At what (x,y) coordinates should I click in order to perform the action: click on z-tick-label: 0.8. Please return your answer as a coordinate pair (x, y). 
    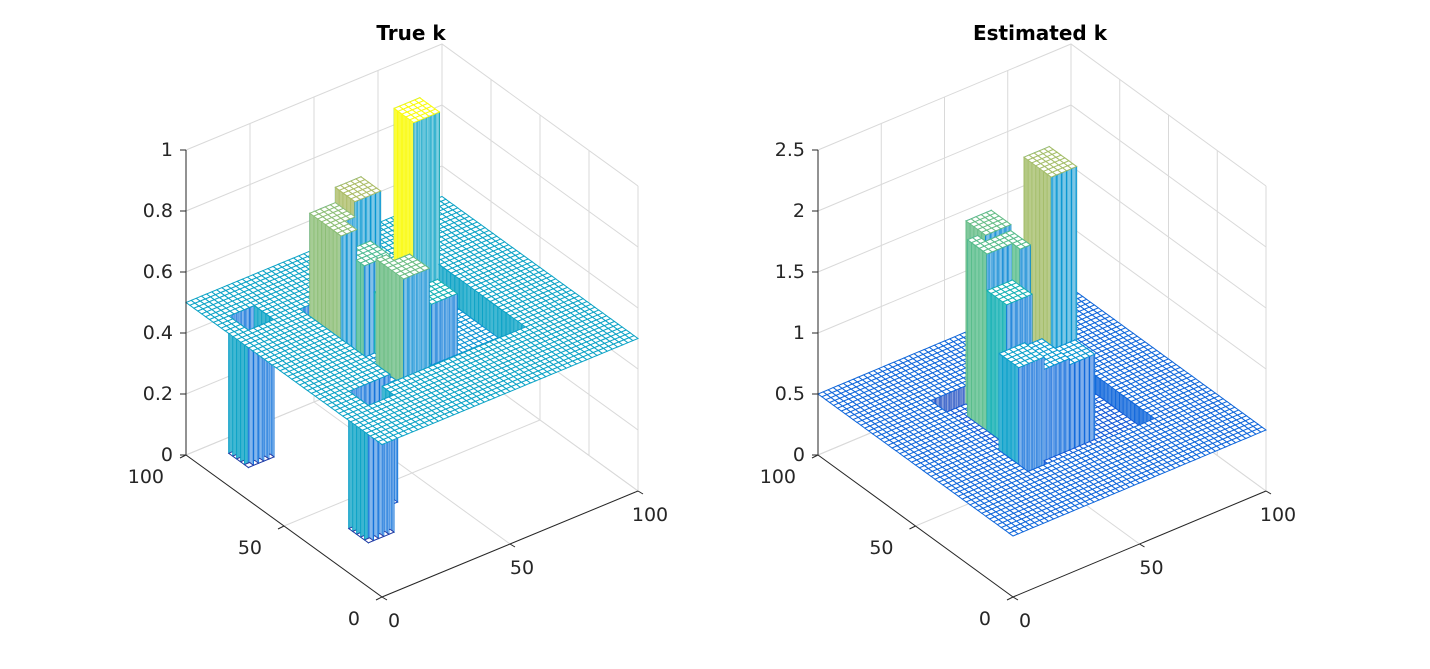
    Looking at the image, I should click on (158, 211).